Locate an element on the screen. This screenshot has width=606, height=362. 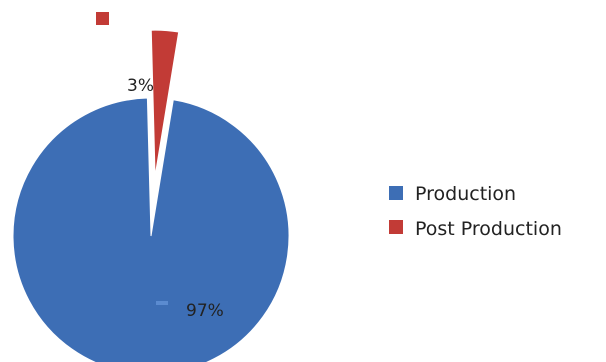
data-label-post-production: 3% is located at coordinates (140, 86).